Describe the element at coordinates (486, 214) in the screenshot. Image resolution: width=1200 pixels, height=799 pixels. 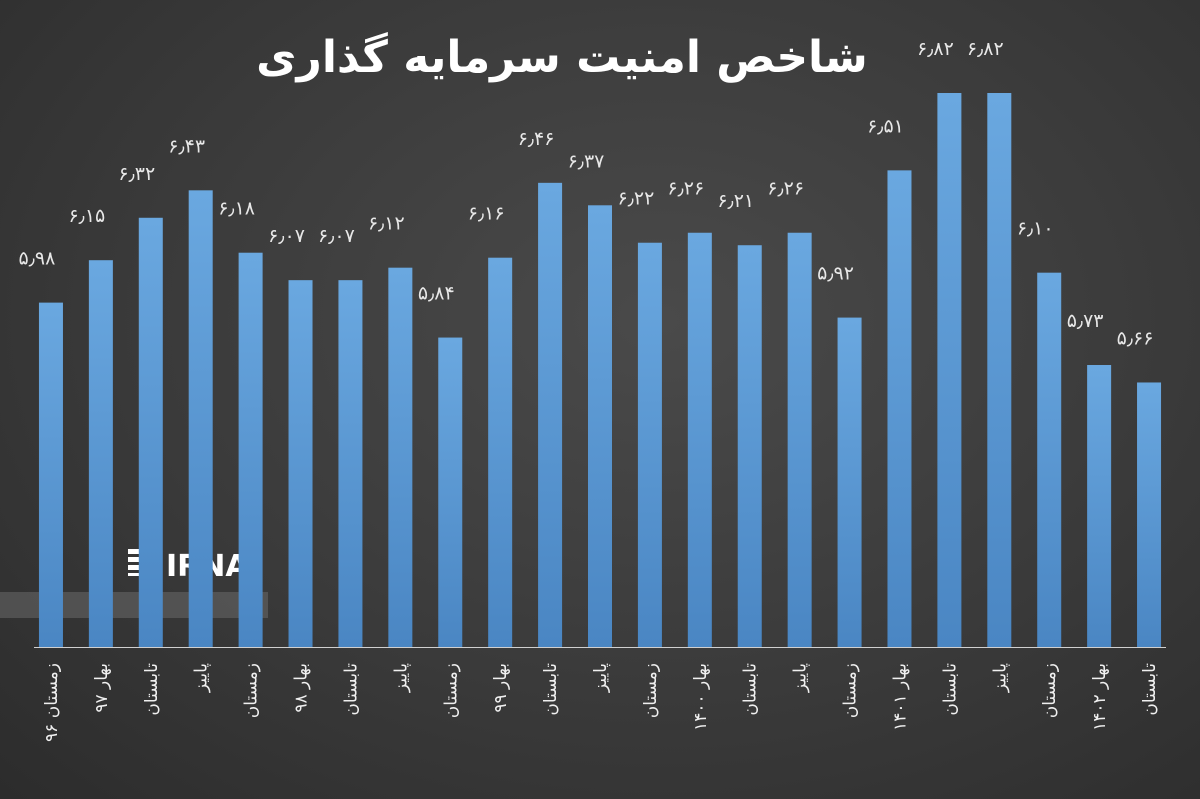
I see `value-label: ۶٫۱۶` at that location.